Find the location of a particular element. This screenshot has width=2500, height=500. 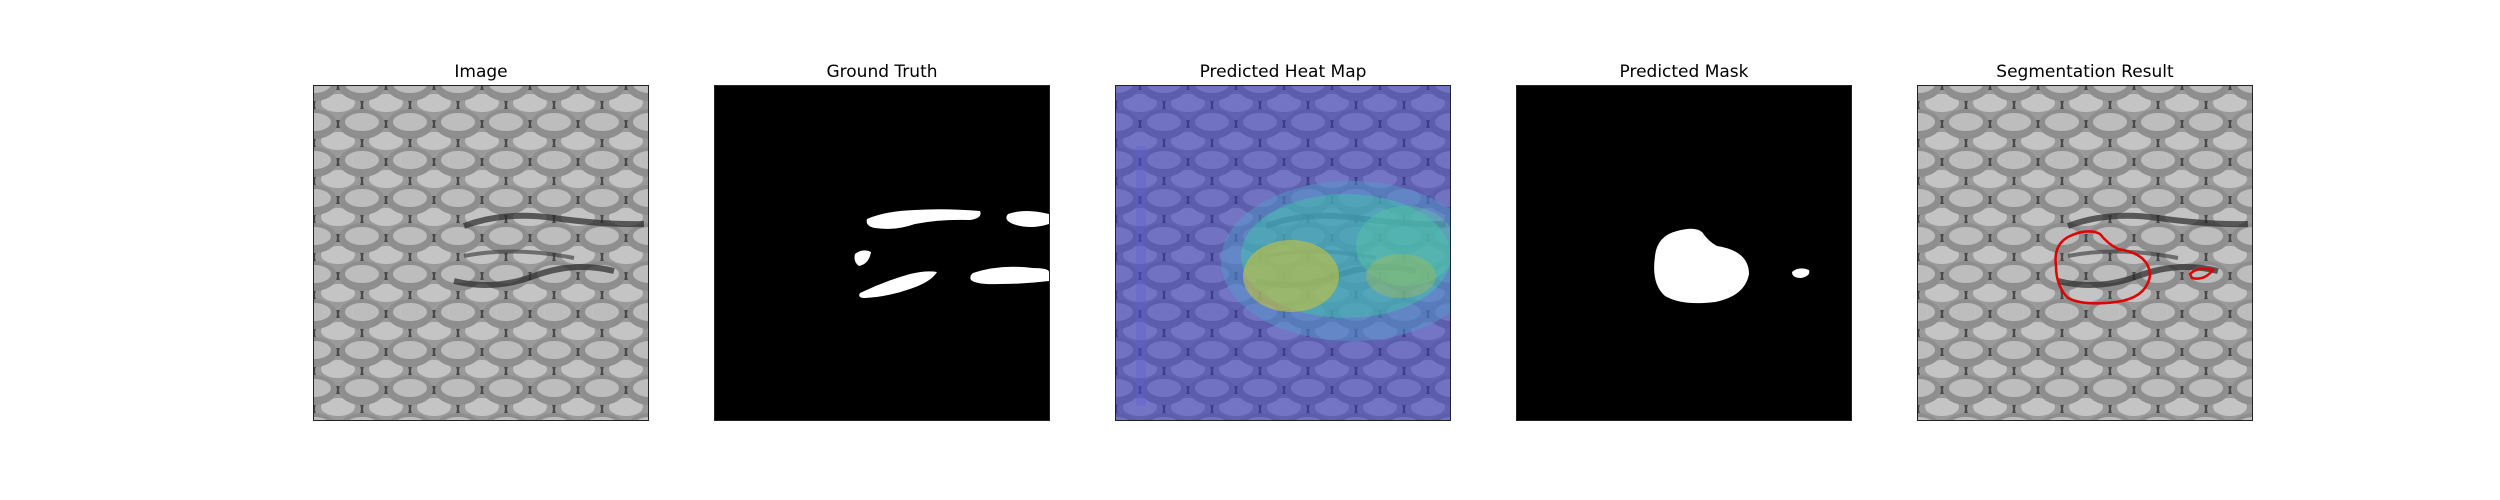

panel-title: Ground Truth is located at coordinates (882, 72).